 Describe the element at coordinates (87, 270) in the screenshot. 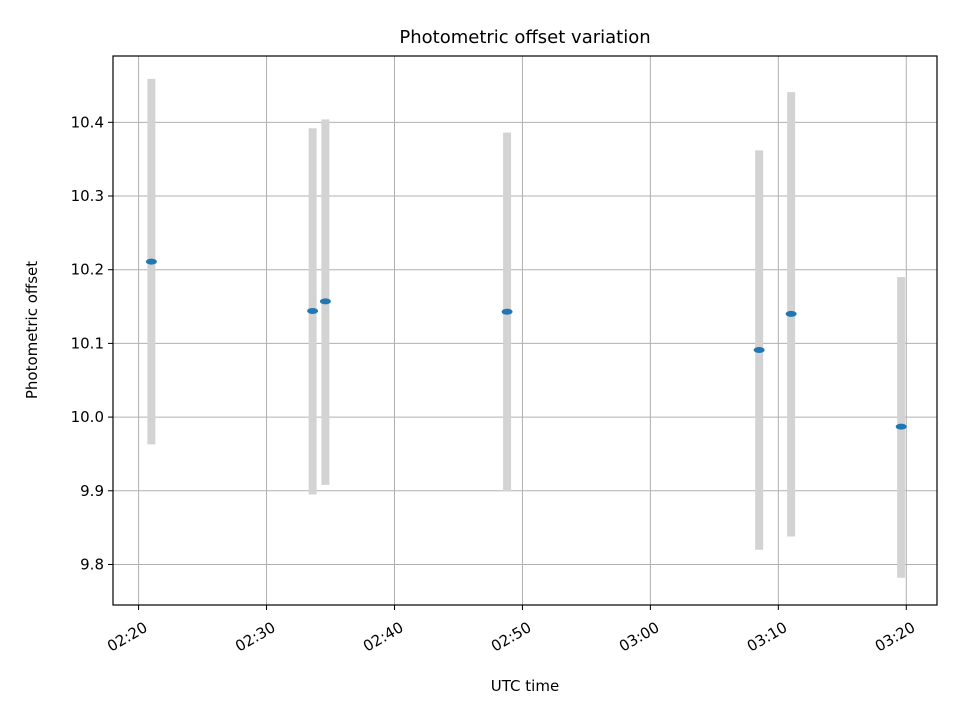

I see `y-tick-label: 10.2` at that location.